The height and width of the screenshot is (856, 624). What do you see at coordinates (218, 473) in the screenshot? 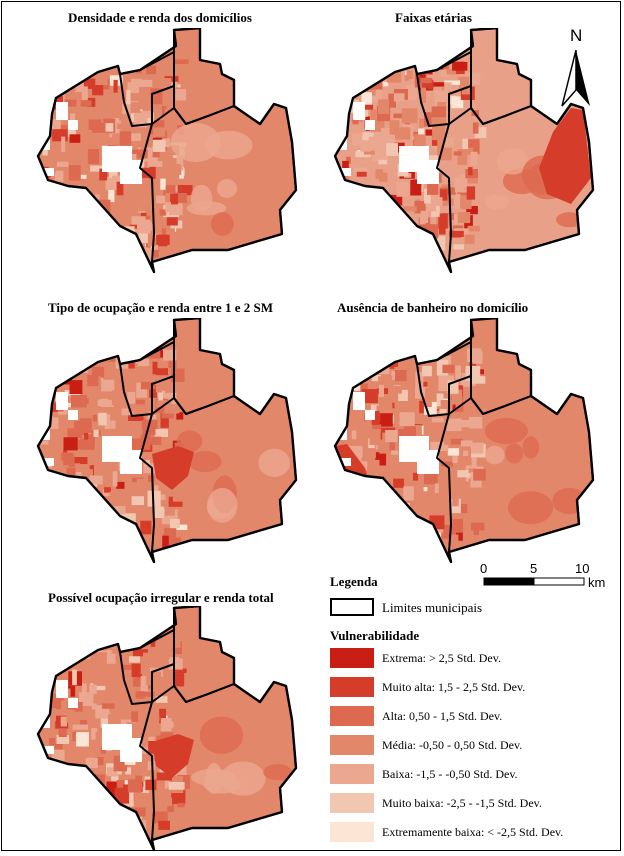
I see `municipality-east` at bounding box center [218, 473].